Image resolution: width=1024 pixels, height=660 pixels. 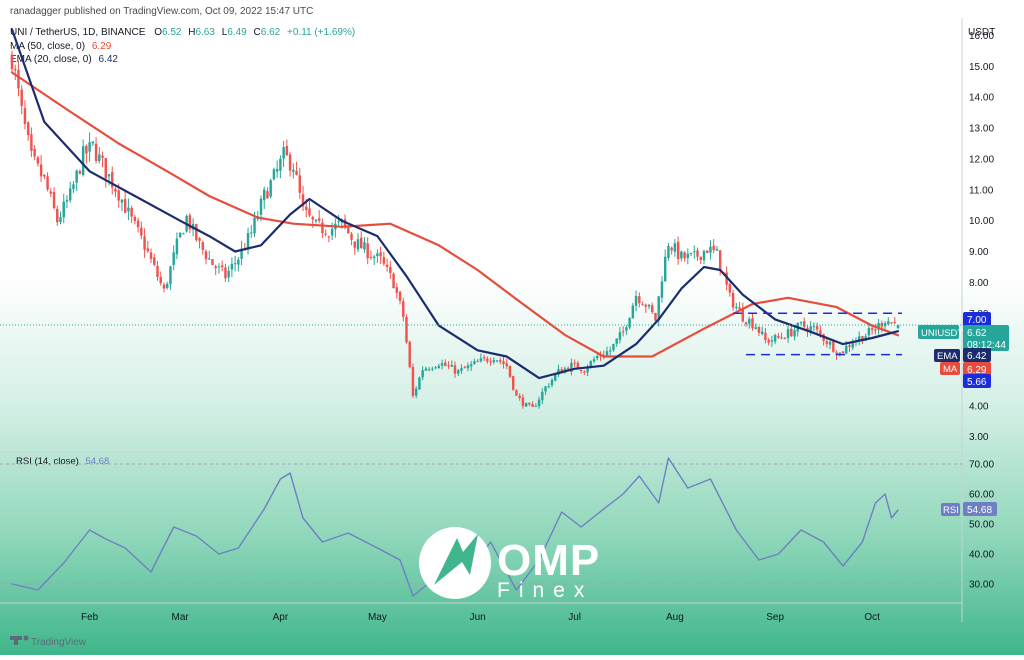 I want to click on price-tick-label: 4.00, so click(x=979, y=406).